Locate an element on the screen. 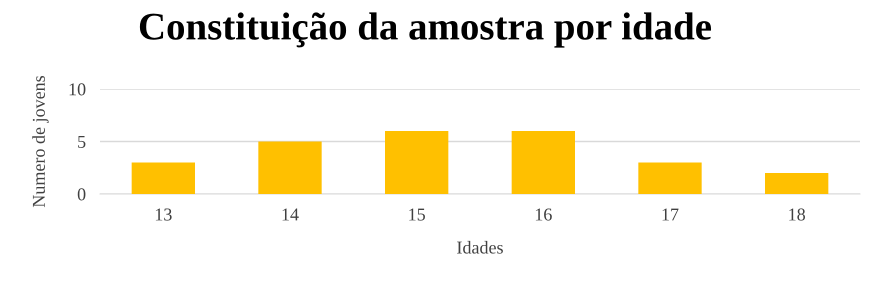 This screenshot has height=302, width=875. y-tick-label: 0 is located at coordinates (82, 194).